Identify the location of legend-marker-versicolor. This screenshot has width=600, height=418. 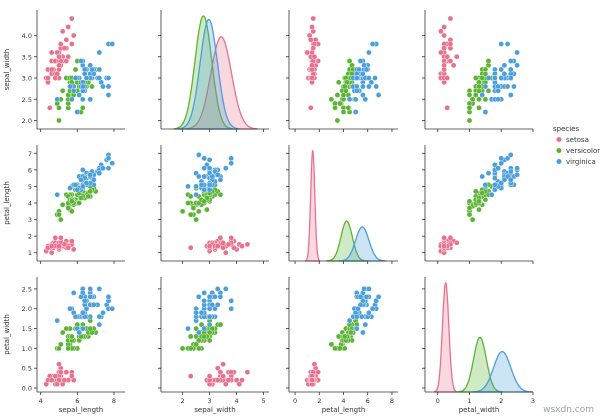
(559, 150).